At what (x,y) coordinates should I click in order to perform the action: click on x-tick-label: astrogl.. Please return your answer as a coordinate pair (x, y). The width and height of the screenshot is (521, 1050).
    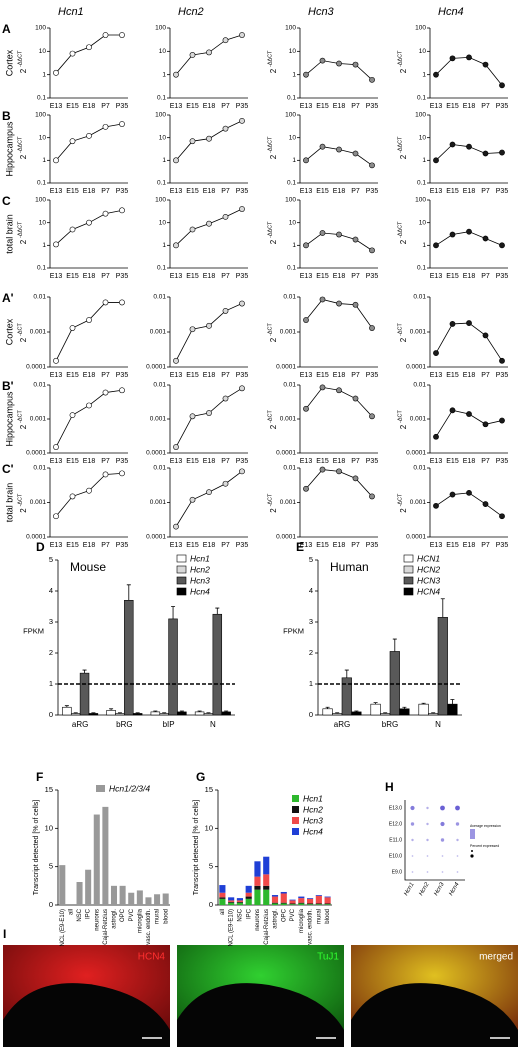
    Looking at the image, I should click on (115, 919).